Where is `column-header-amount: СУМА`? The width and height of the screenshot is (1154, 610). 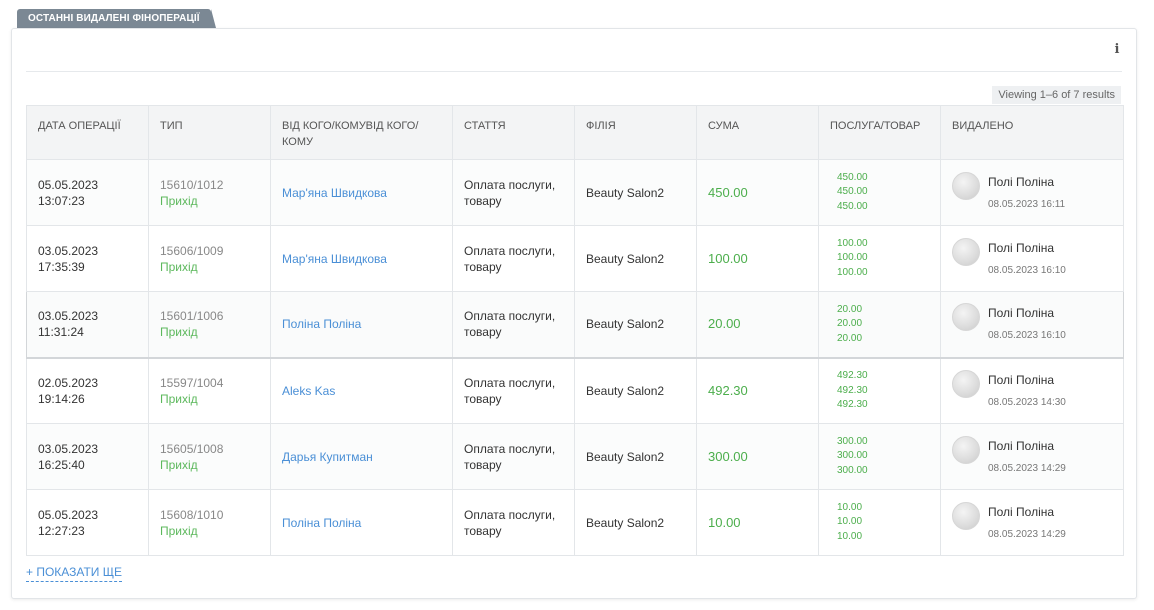
column-header-amount: СУМА is located at coordinates (757, 132).